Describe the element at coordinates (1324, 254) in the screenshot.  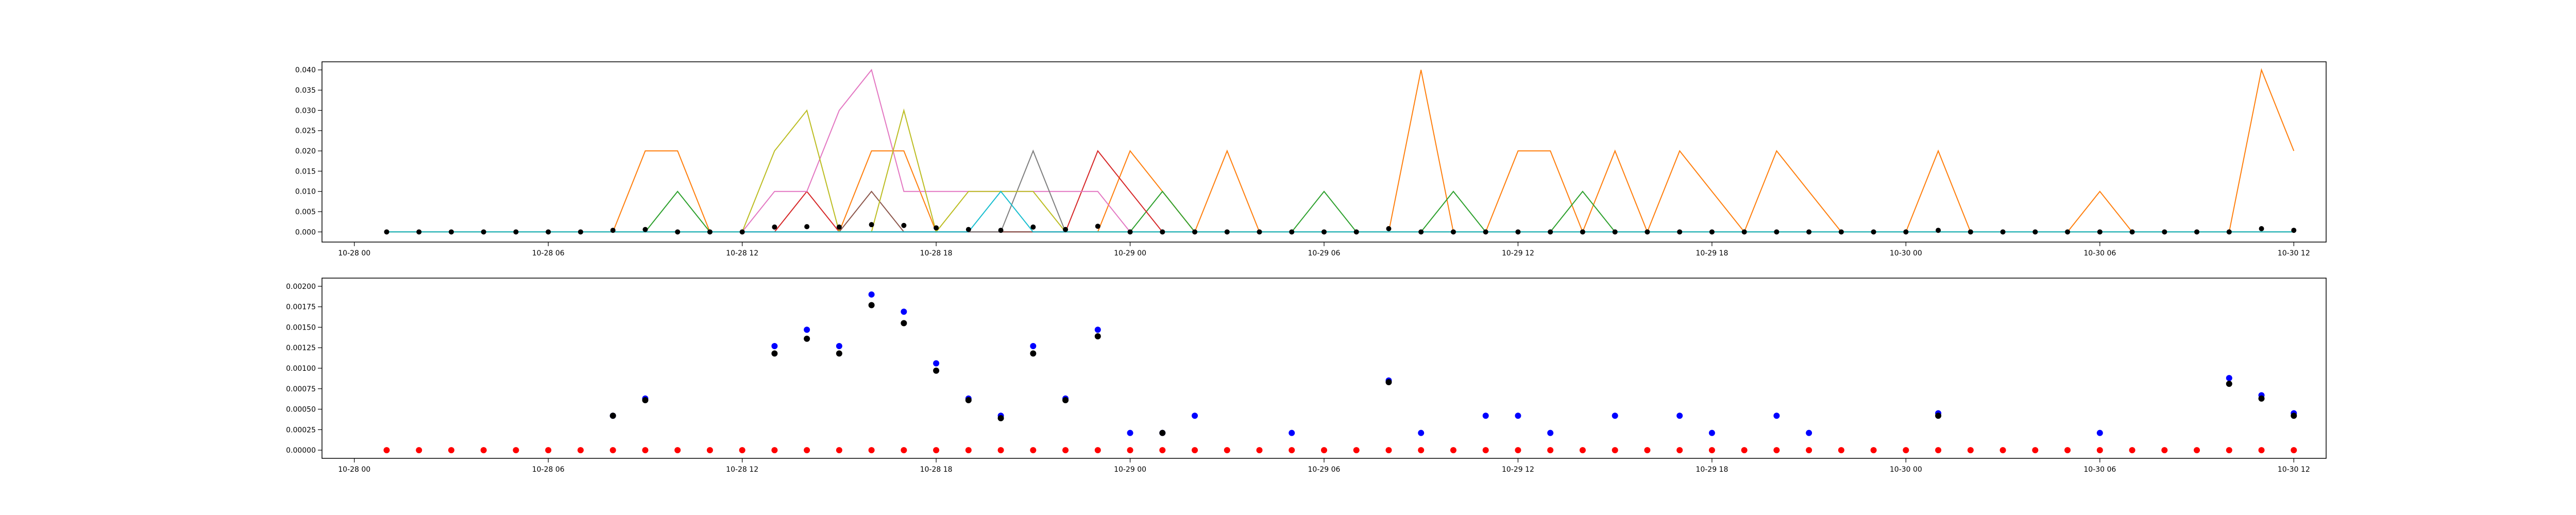
I see `x-tick-label: 10-29 06` at that location.